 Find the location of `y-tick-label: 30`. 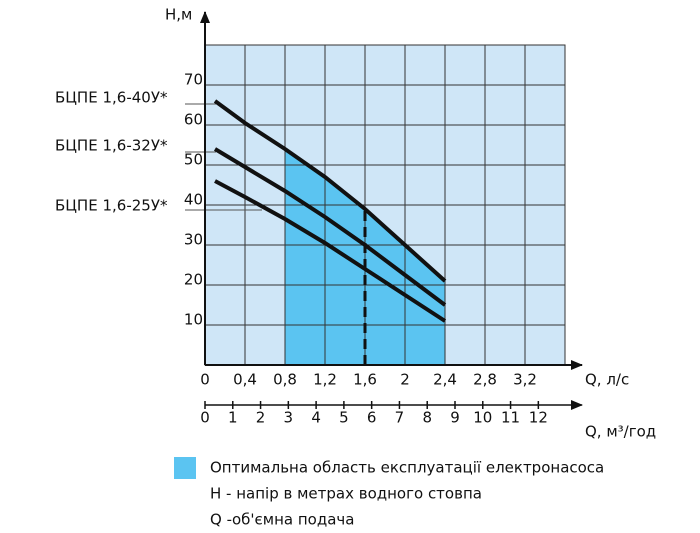

y-tick-label: 30 is located at coordinates (193, 240).